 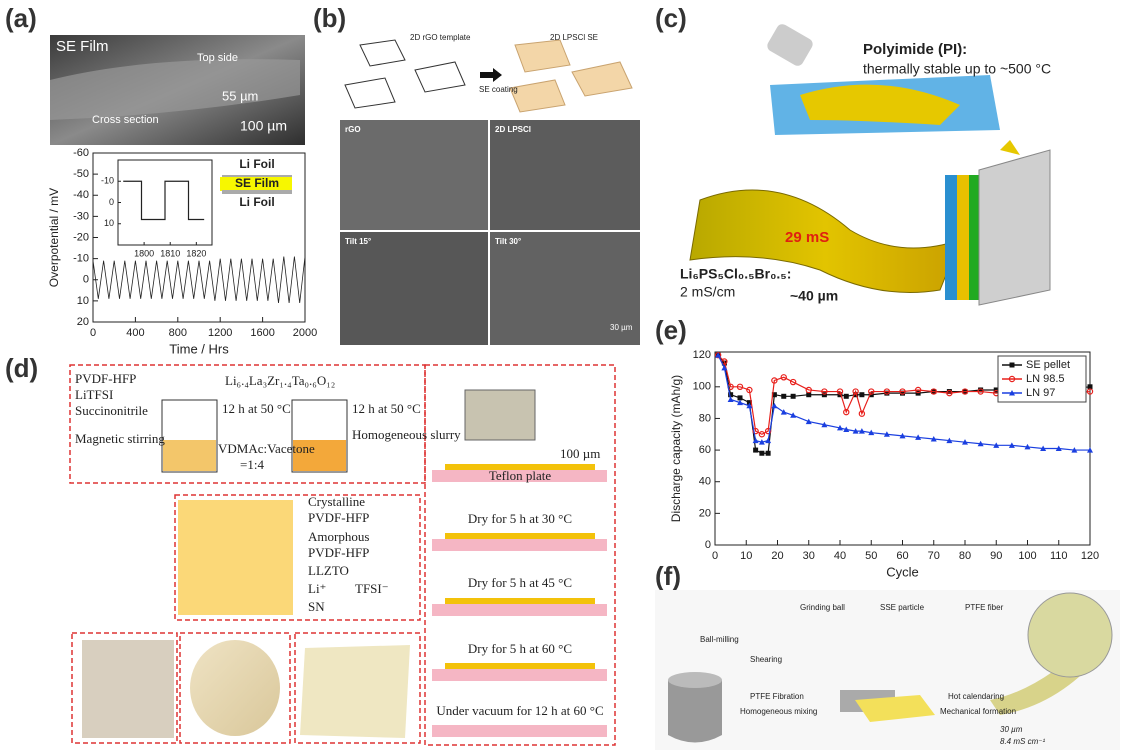 I want to click on x-tick-label: 400, so click(x=135, y=333).